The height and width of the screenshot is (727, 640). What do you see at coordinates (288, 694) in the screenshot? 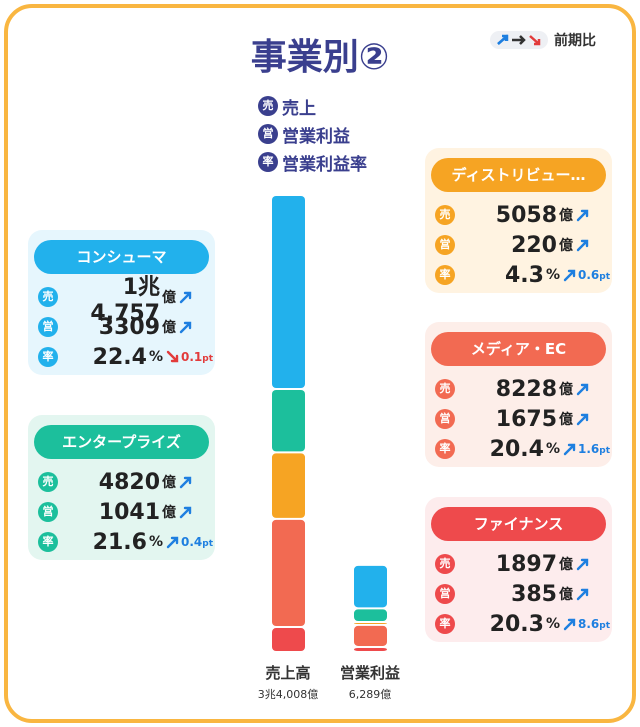
I see `bar-total: 3兆4,008億` at bounding box center [288, 694].